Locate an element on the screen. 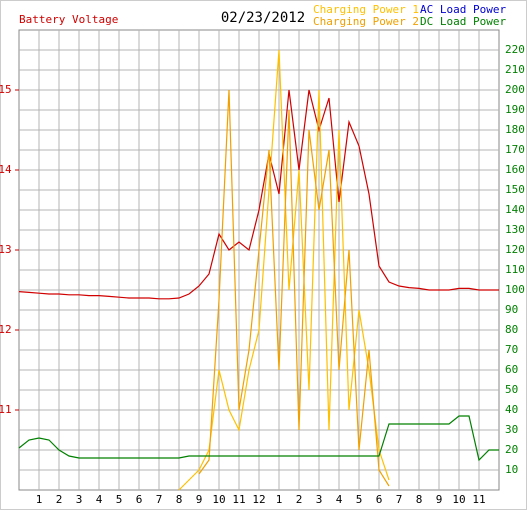 This screenshot has height=510, width=527. y2-tick-label: 120 is located at coordinates (515, 249).